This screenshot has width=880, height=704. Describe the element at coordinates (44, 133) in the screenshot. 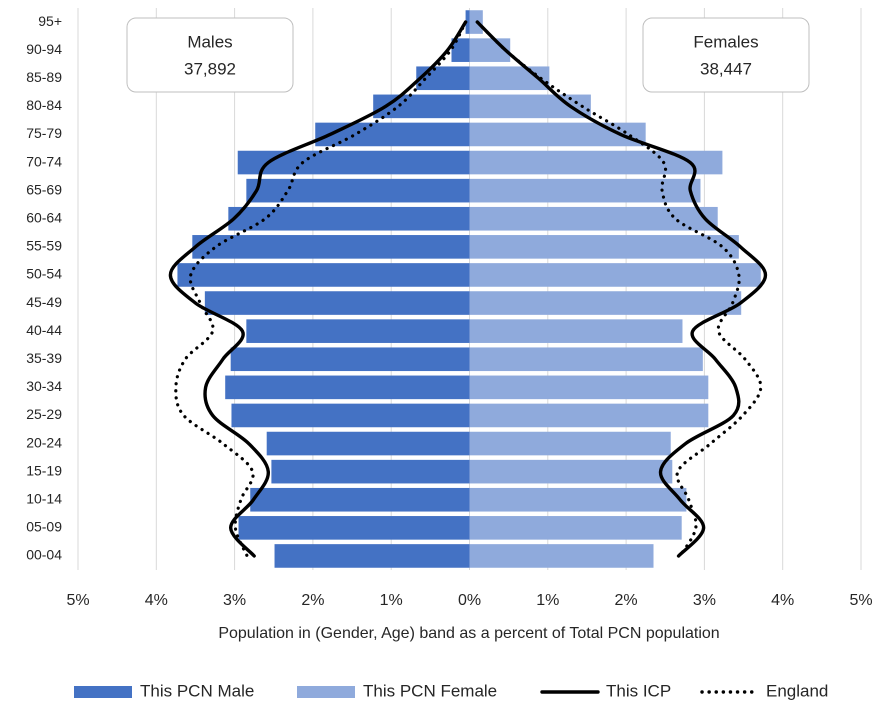

I see `y-tick-label: 75-79` at that location.